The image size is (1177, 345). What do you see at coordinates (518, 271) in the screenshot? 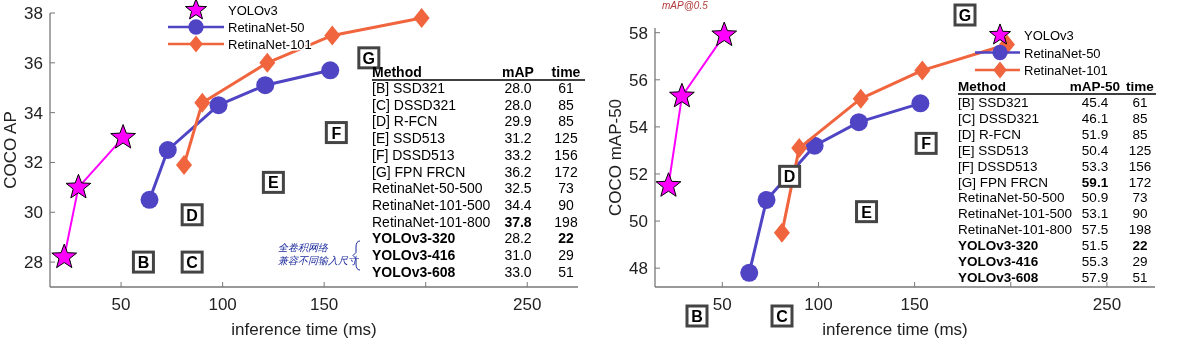
I see `annotation: 33.0` at bounding box center [518, 271].